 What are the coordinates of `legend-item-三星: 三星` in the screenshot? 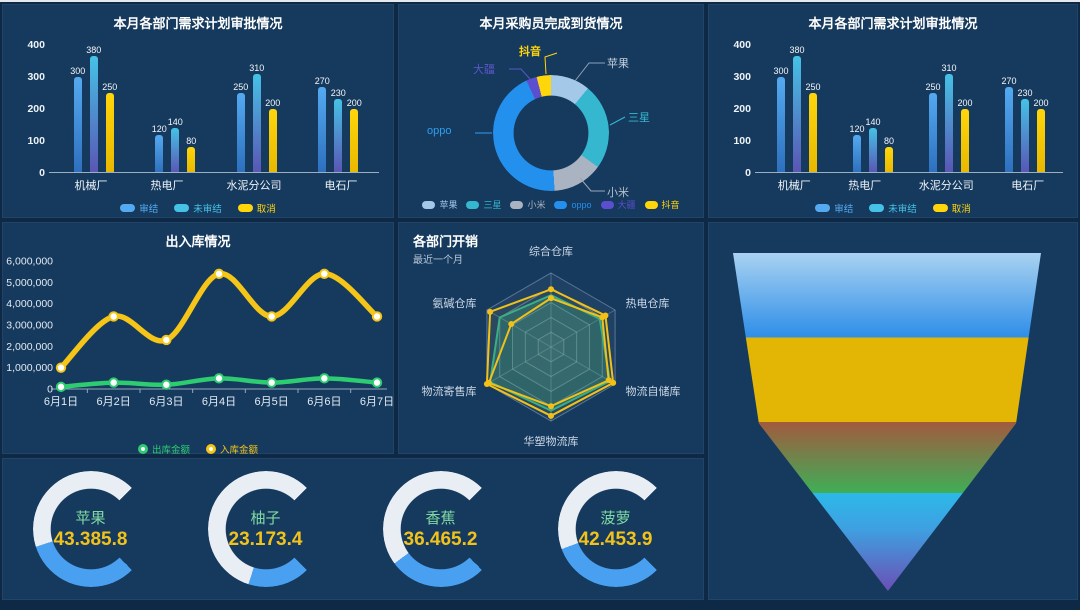 It's located at (483, 204).